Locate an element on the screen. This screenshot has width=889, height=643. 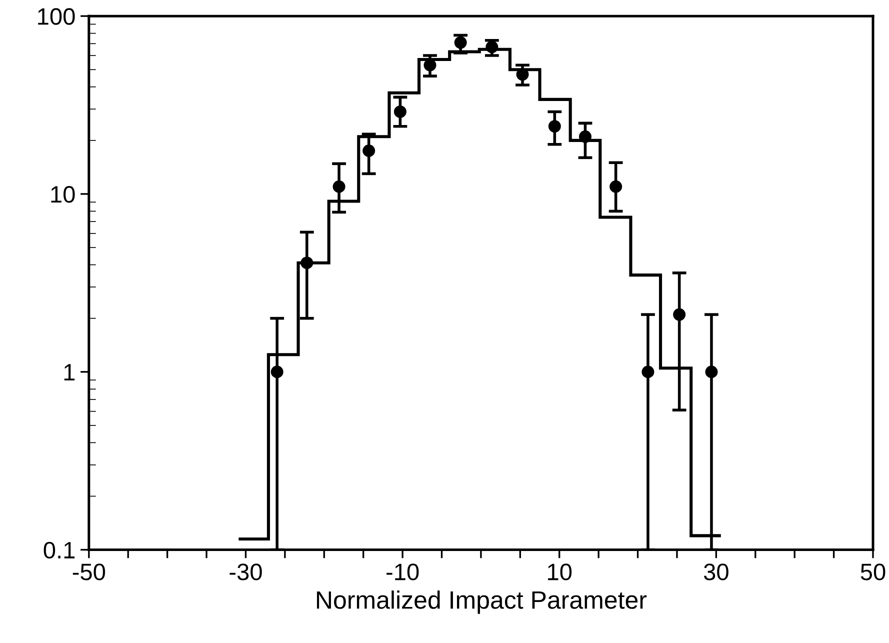
y-tick-label: 0.1 is located at coordinates (59, 550).